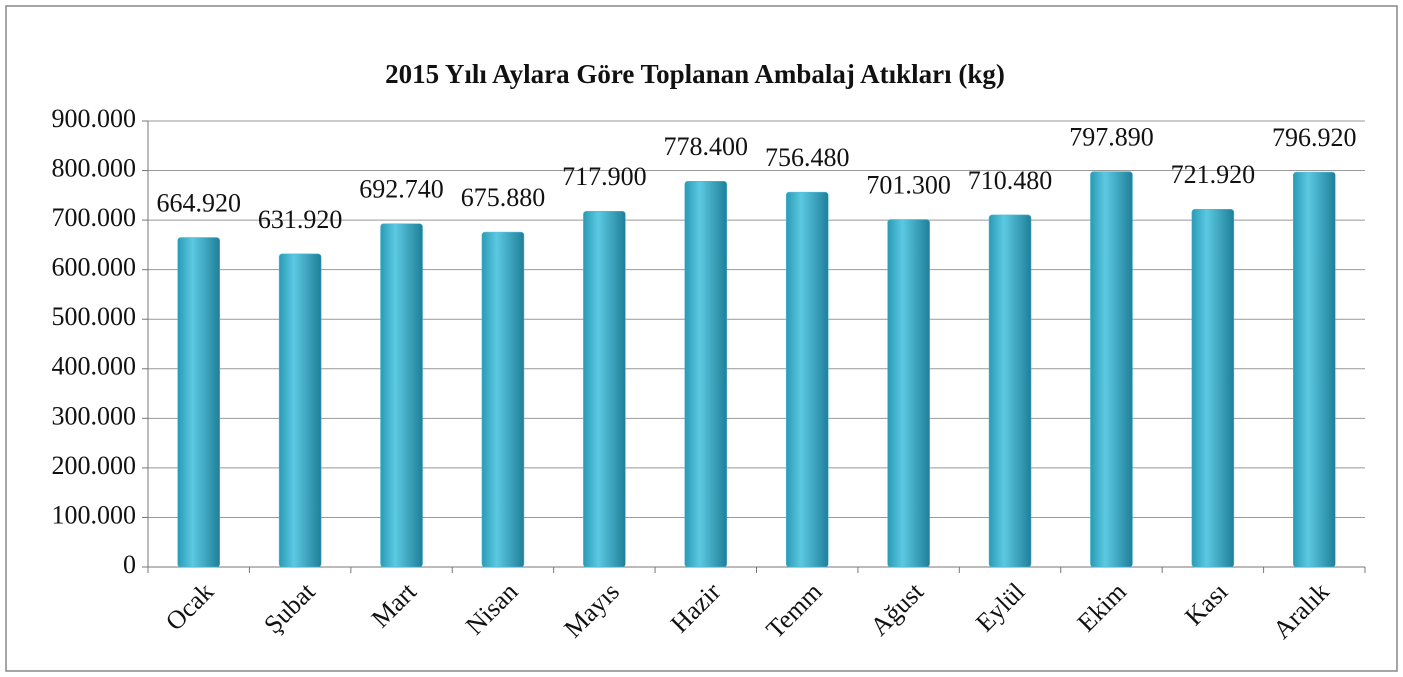 This screenshot has width=1403, height=677. Describe the element at coordinates (94, 168) in the screenshot. I see `y-tick-label: 800.000` at that location.